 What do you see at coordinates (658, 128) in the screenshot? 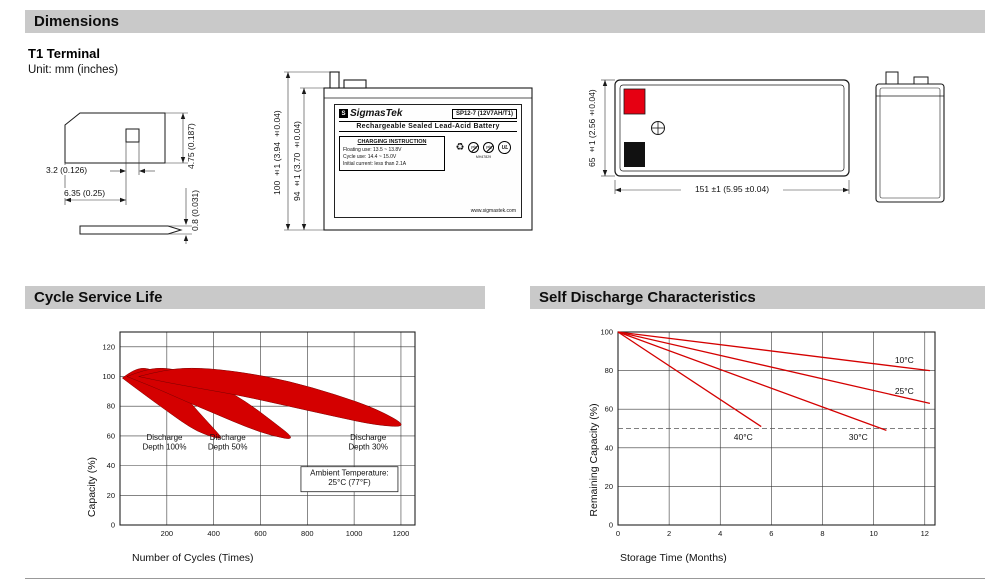
I see `vent-plus-icon` at bounding box center [658, 128].